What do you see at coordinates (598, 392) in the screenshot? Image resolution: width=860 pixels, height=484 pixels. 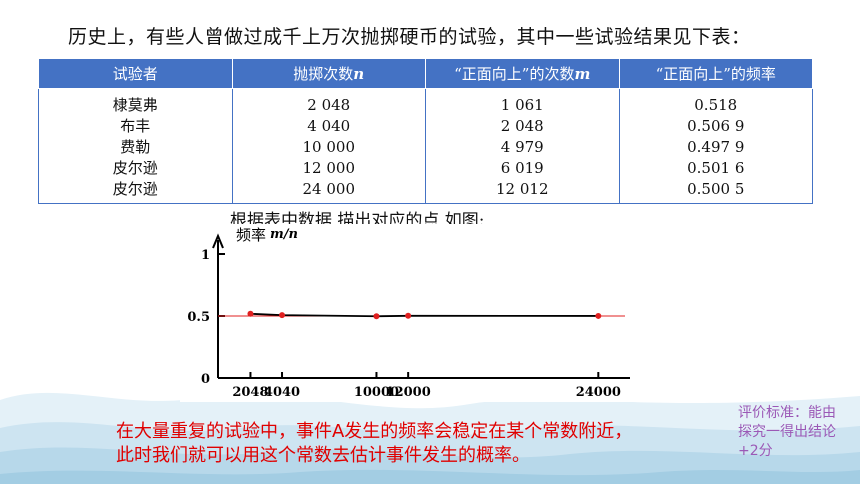 I see `x-tick-label: 24000` at bounding box center [598, 392].